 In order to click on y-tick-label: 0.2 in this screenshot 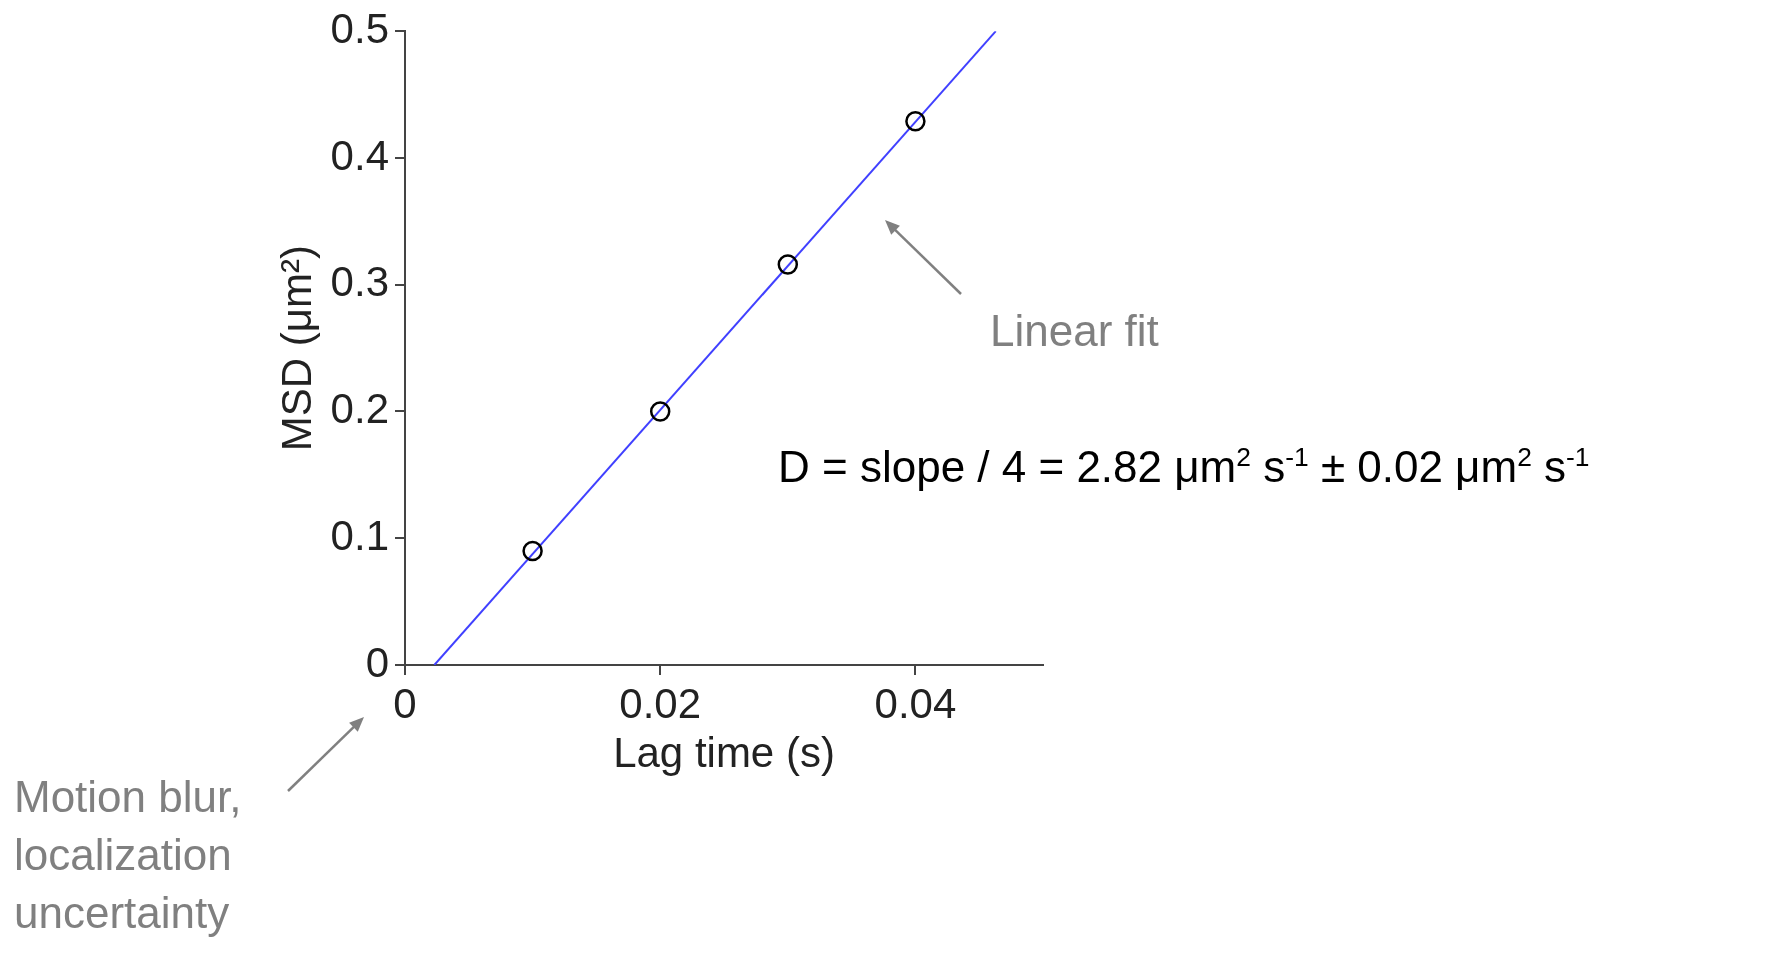, I will do `click(359, 409)`.